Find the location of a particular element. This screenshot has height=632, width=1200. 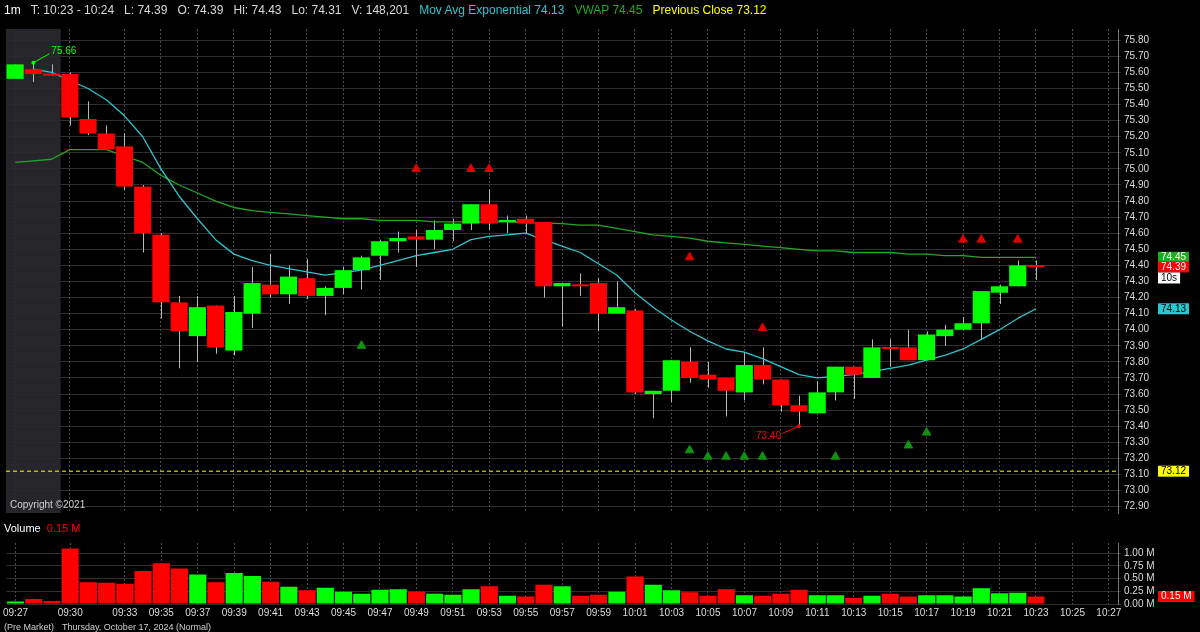

y-tick-label: 73.10 is located at coordinates (1137, 474).